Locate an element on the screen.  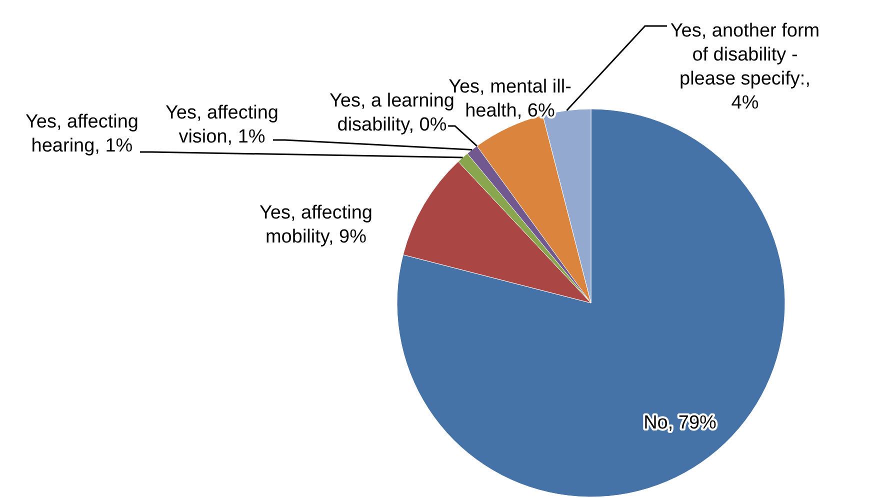
slice-label: No, 79% is located at coordinates (680, 423).